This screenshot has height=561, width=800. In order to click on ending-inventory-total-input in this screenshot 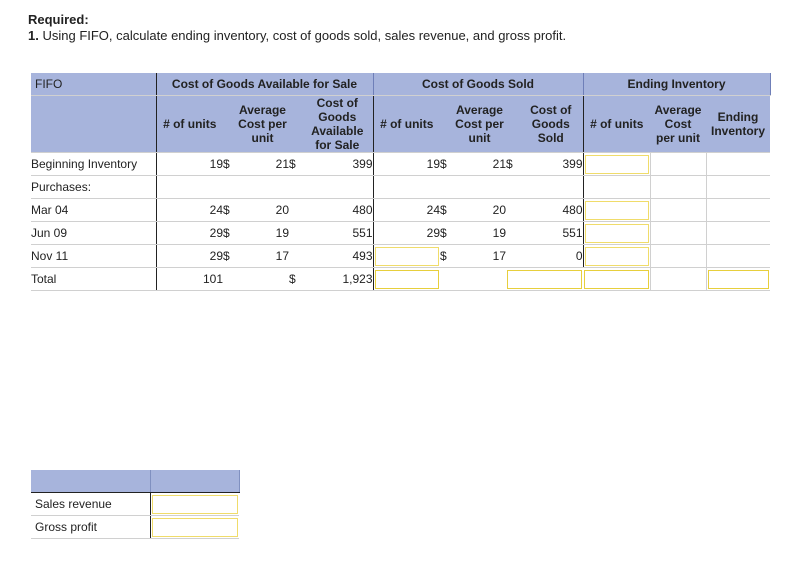, I will do `click(738, 279)`.